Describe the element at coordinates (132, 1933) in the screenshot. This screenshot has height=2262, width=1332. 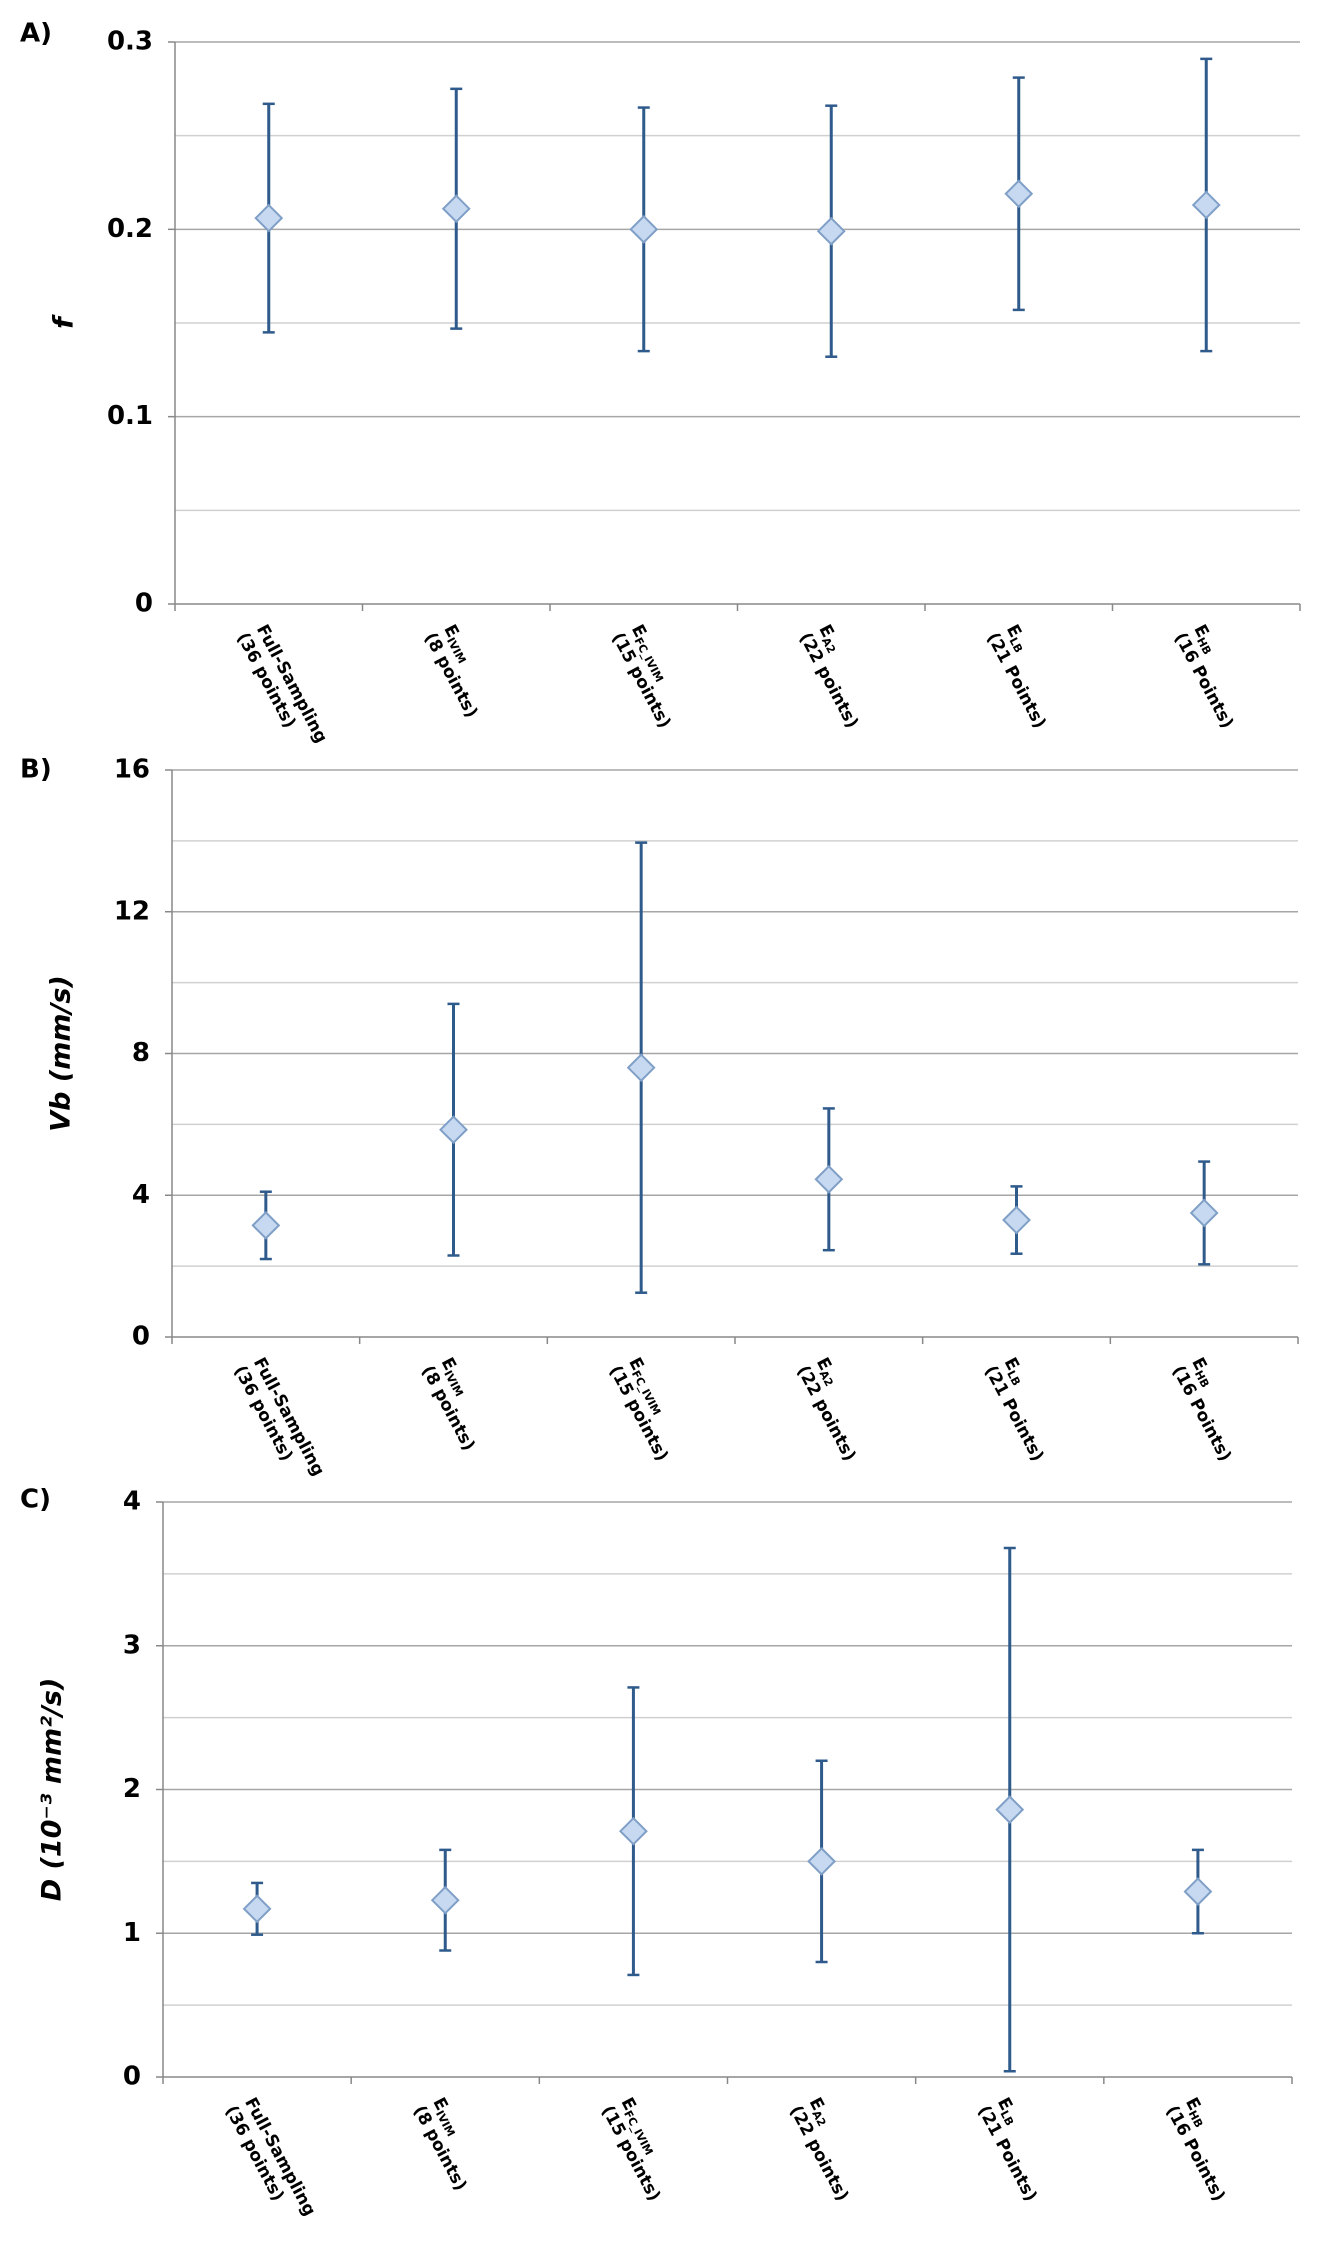
I see `y-tick-label: 1` at that location.